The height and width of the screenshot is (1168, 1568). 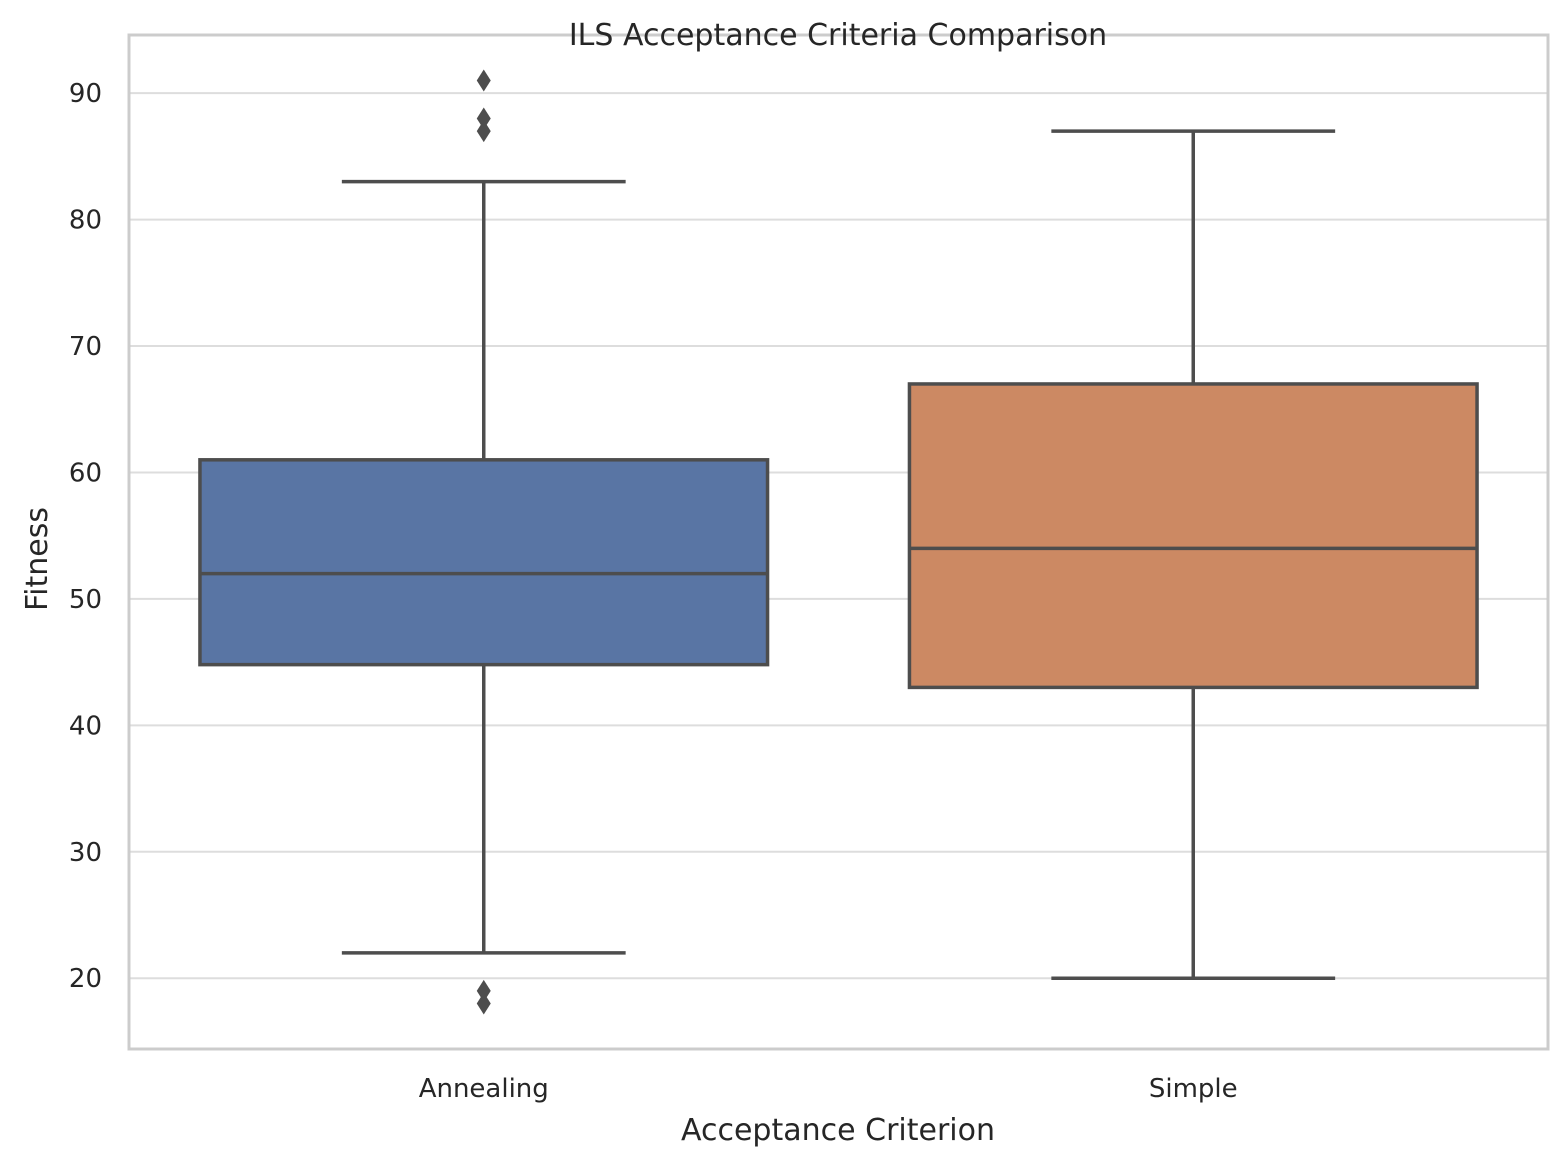 What do you see at coordinates (828, 1089) in the screenshot?
I see `x-axis-ticks: Annealing Simple` at bounding box center [828, 1089].